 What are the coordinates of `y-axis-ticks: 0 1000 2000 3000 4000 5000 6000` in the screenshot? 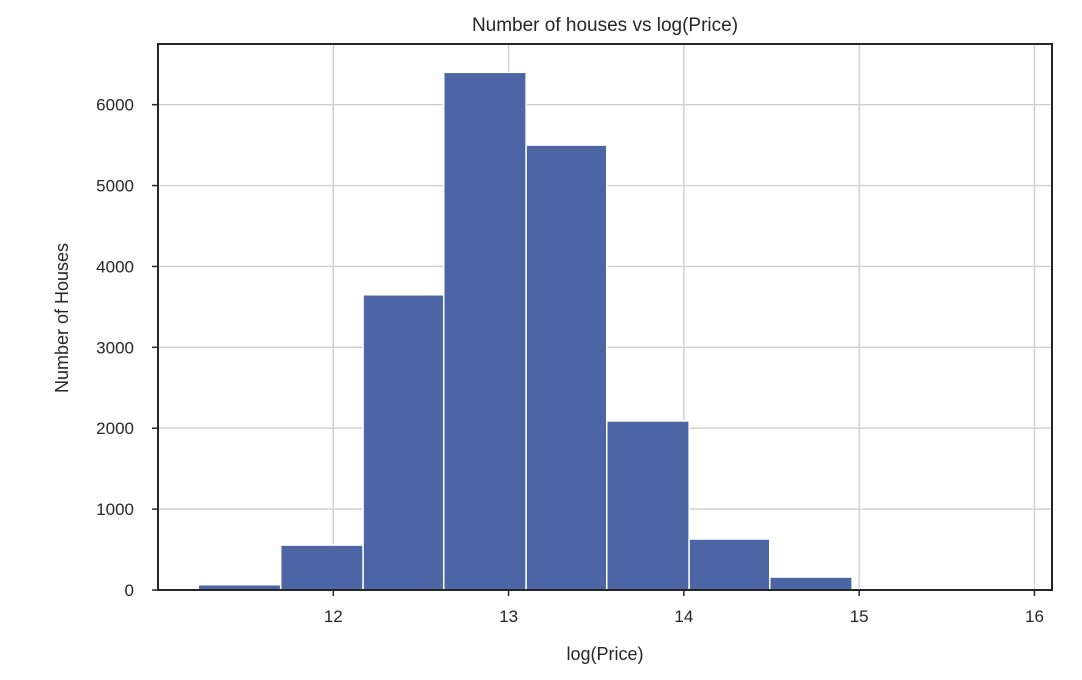 It's located at (127, 348).